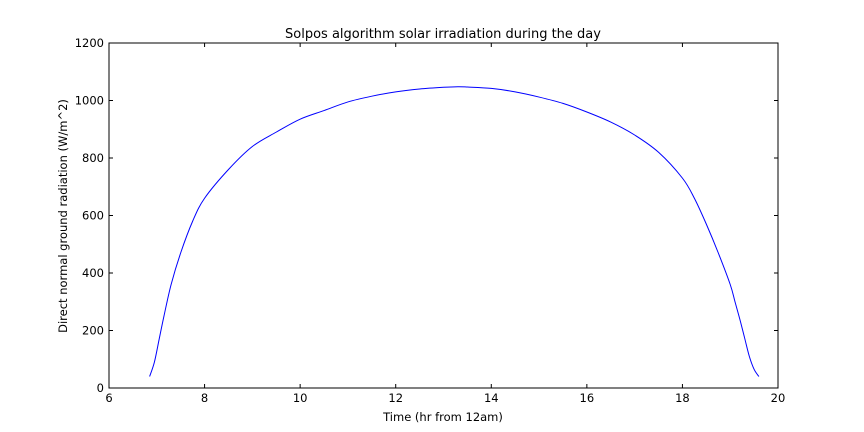  I want to click on x-tick-label: 8, so click(204, 398).